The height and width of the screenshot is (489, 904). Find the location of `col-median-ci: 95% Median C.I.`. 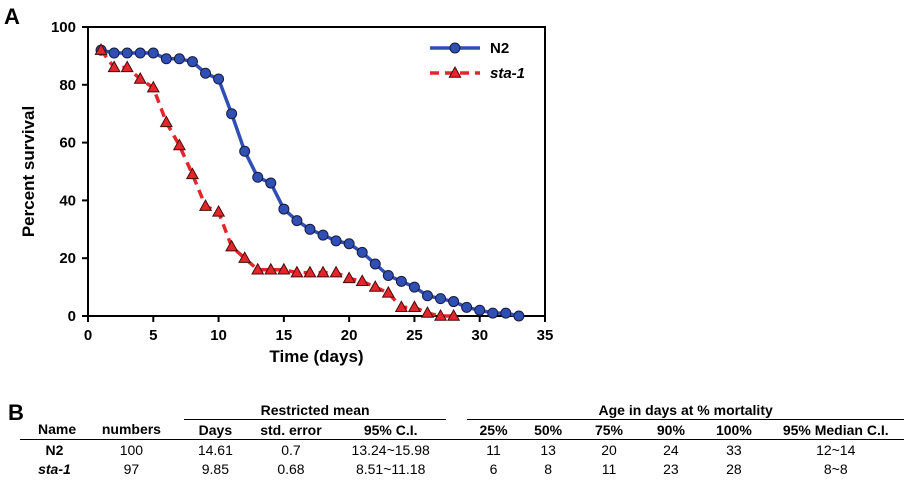

col-median-ci: 95% Median C.I. is located at coordinates (835, 429).